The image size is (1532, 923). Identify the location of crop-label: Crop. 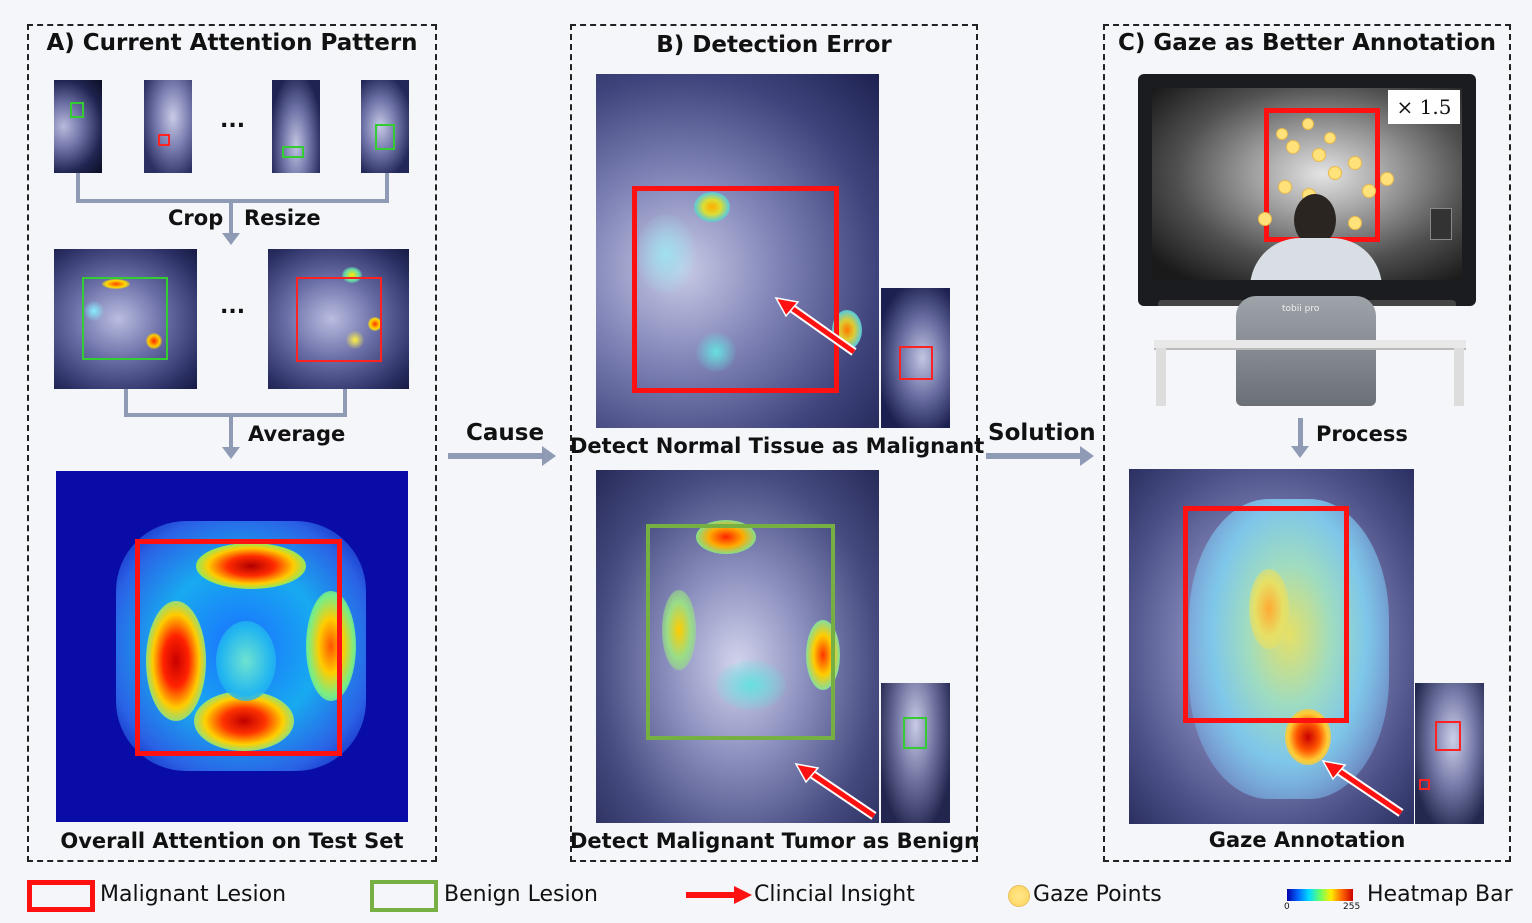
(195, 218).